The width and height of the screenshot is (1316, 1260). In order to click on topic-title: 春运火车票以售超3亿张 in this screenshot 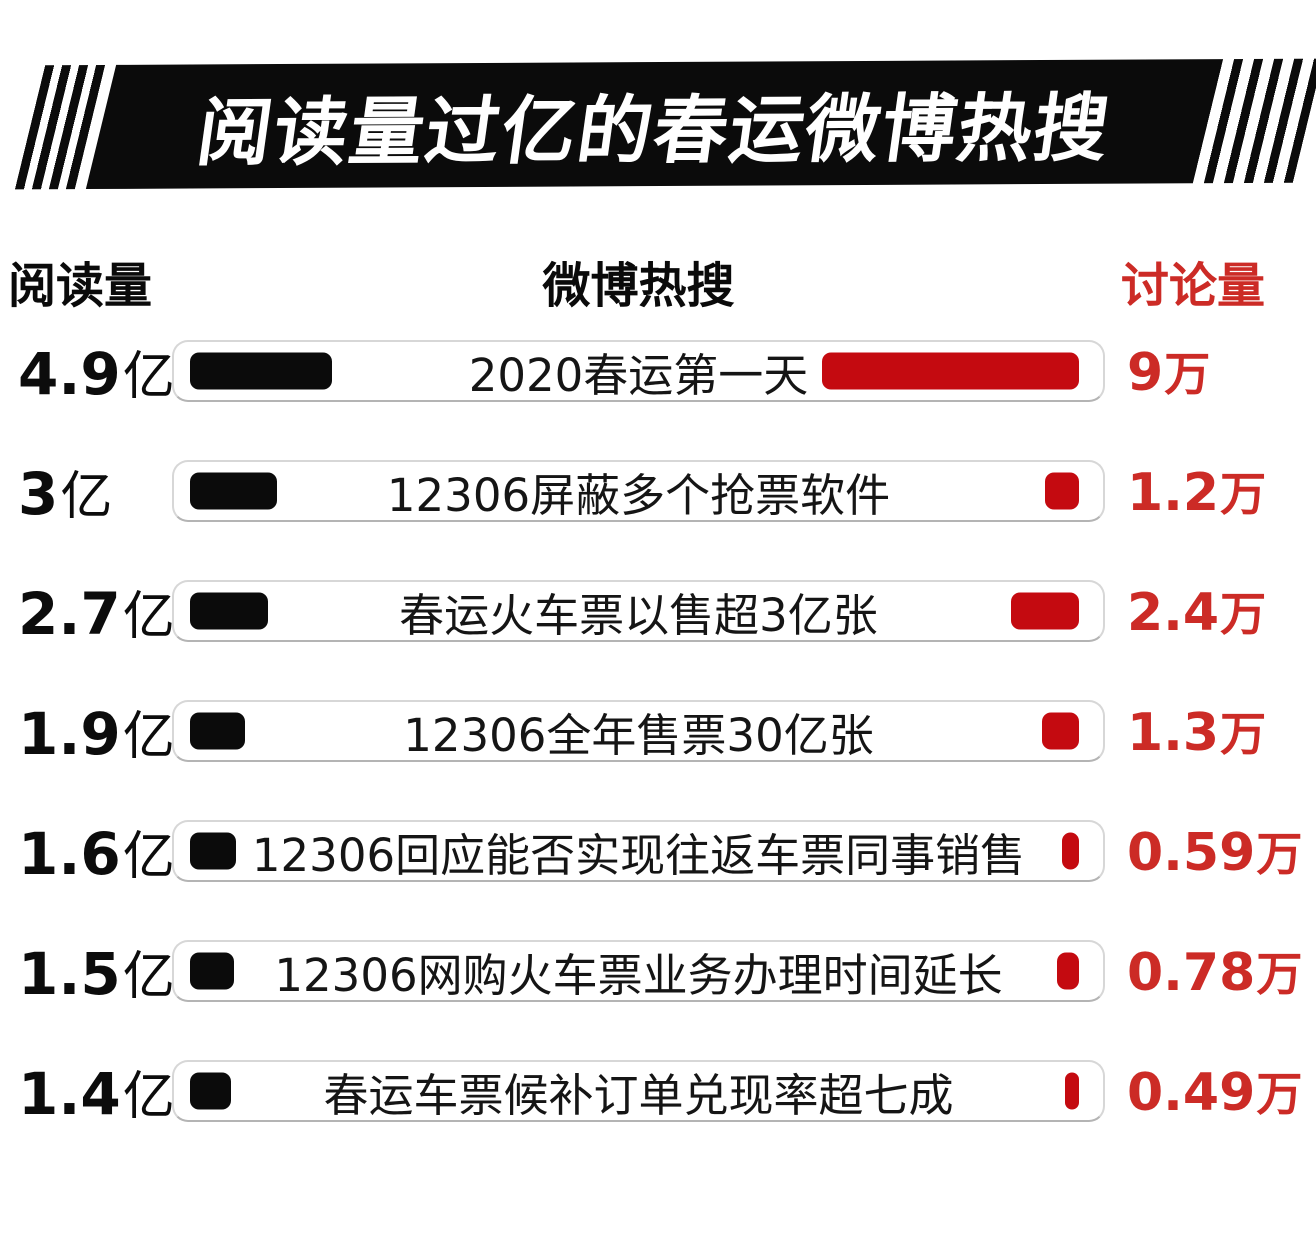, I will do `click(638, 615)`.